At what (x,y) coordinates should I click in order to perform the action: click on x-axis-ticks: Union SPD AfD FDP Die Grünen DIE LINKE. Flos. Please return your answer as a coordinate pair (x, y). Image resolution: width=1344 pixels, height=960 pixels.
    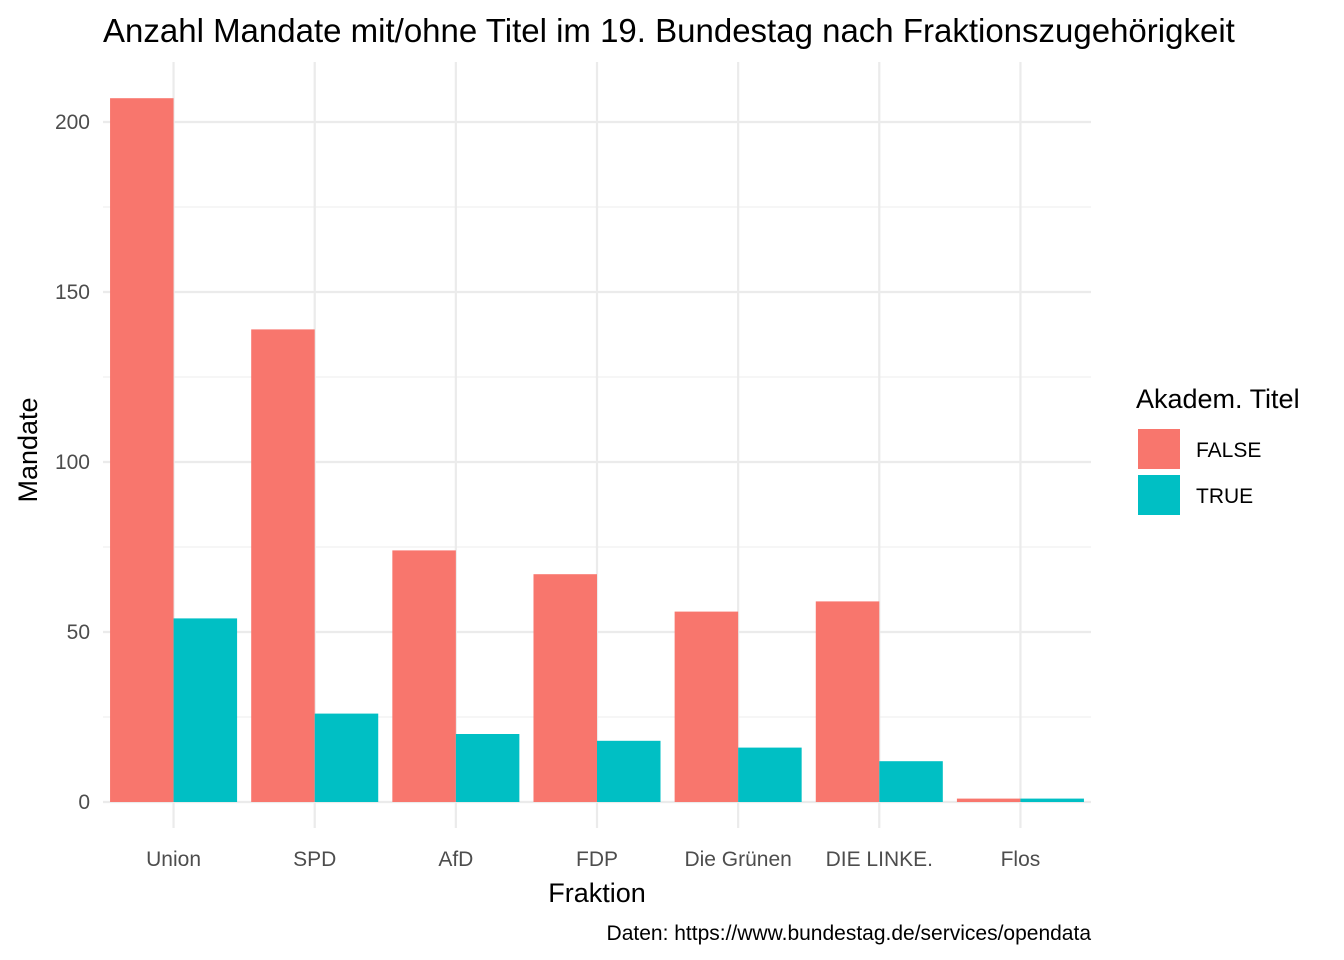
    Looking at the image, I should click on (593, 859).